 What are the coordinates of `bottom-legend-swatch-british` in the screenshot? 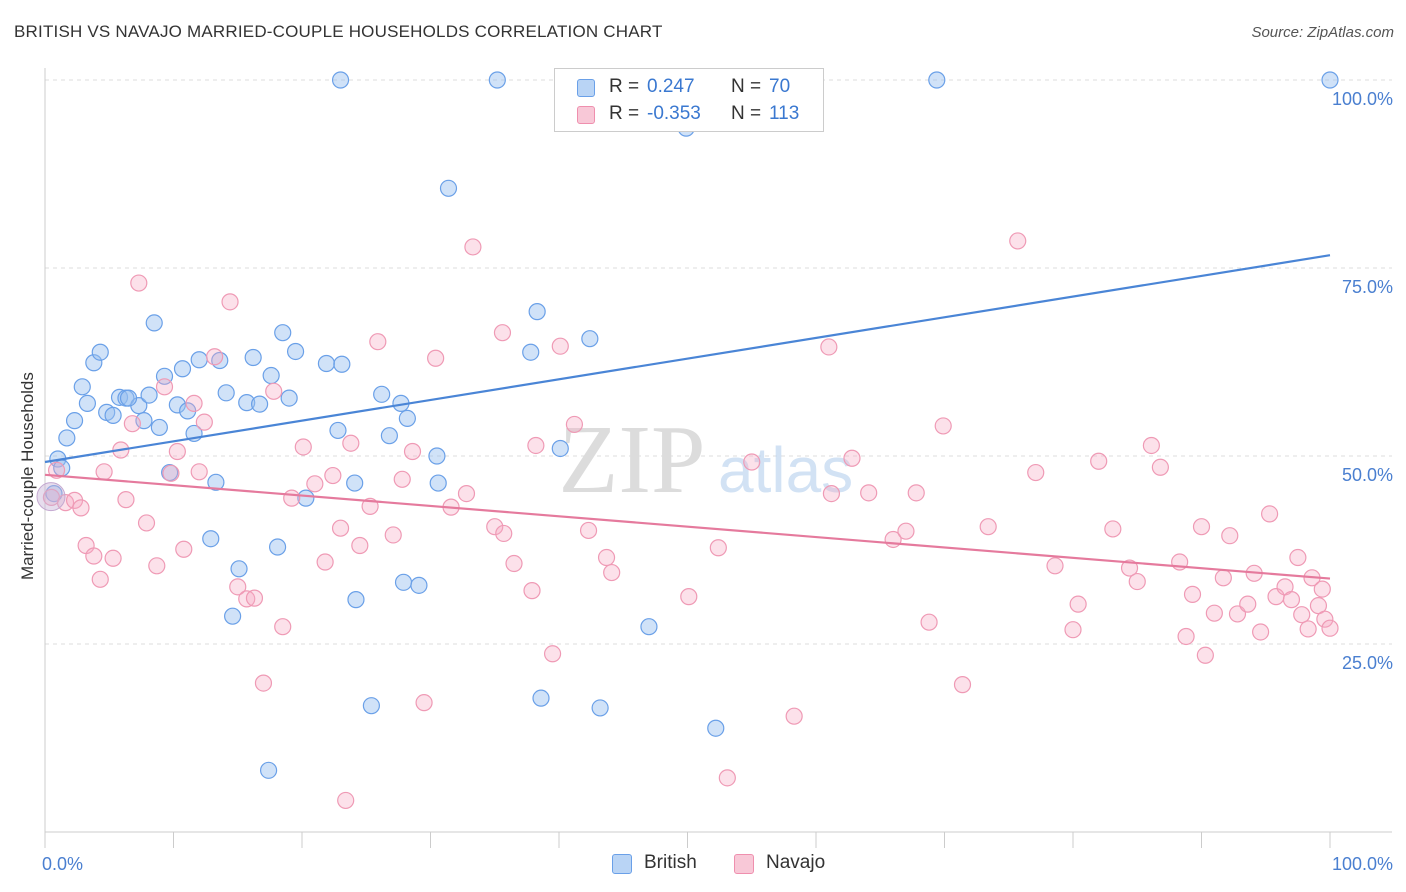 It's located at (622, 864).